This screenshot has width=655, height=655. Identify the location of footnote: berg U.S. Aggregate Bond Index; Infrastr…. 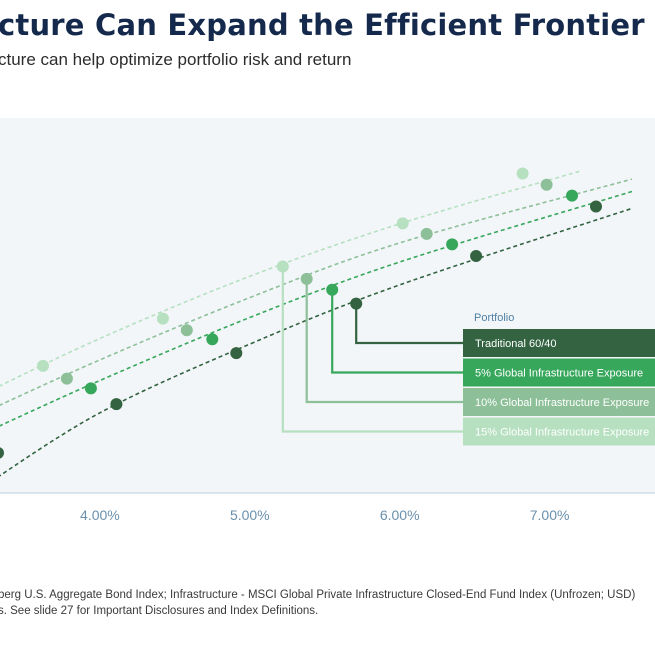
(327, 603).